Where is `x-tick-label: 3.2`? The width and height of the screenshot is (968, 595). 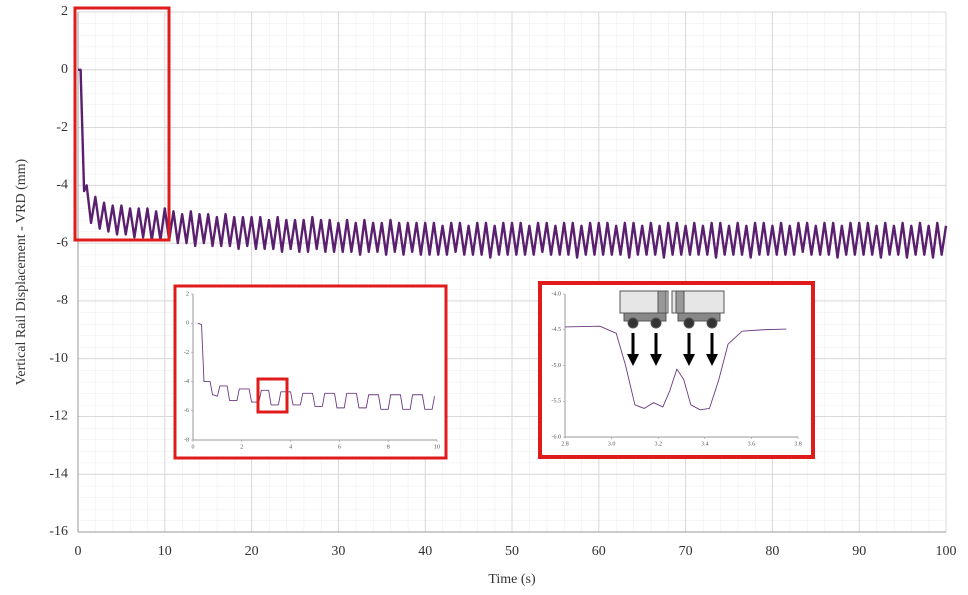 x-tick-label: 3.2 is located at coordinates (658, 444).